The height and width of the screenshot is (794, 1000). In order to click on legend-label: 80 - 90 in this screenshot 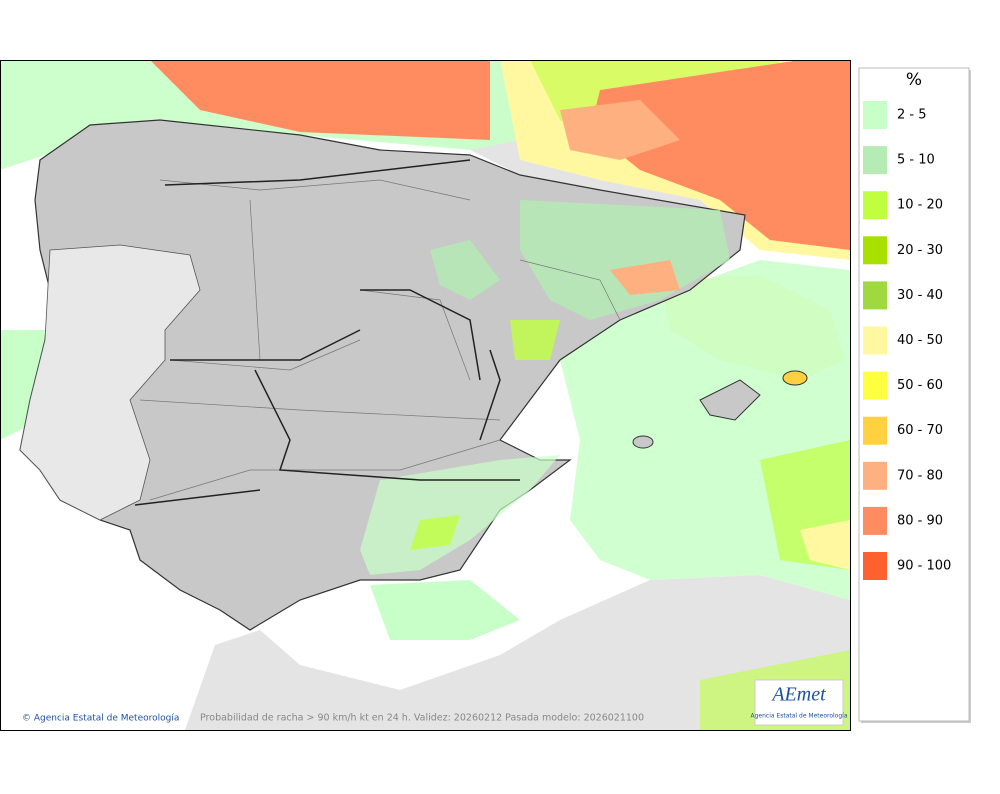, I will do `click(920, 520)`.